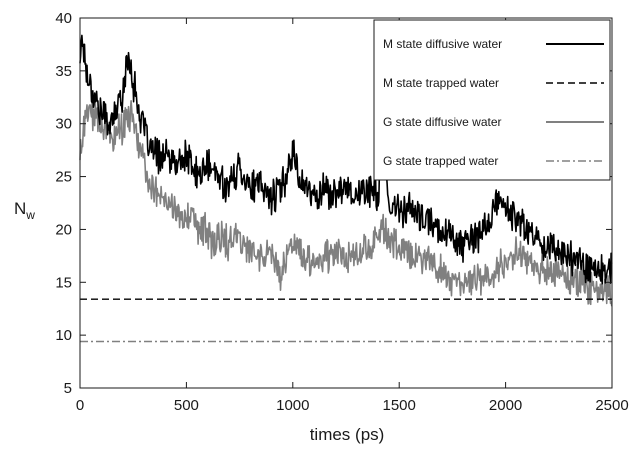 The image size is (635, 449). What do you see at coordinates (63, 335) in the screenshot?
I see `y-tick-label: 10` at bounding box center [63, 335].